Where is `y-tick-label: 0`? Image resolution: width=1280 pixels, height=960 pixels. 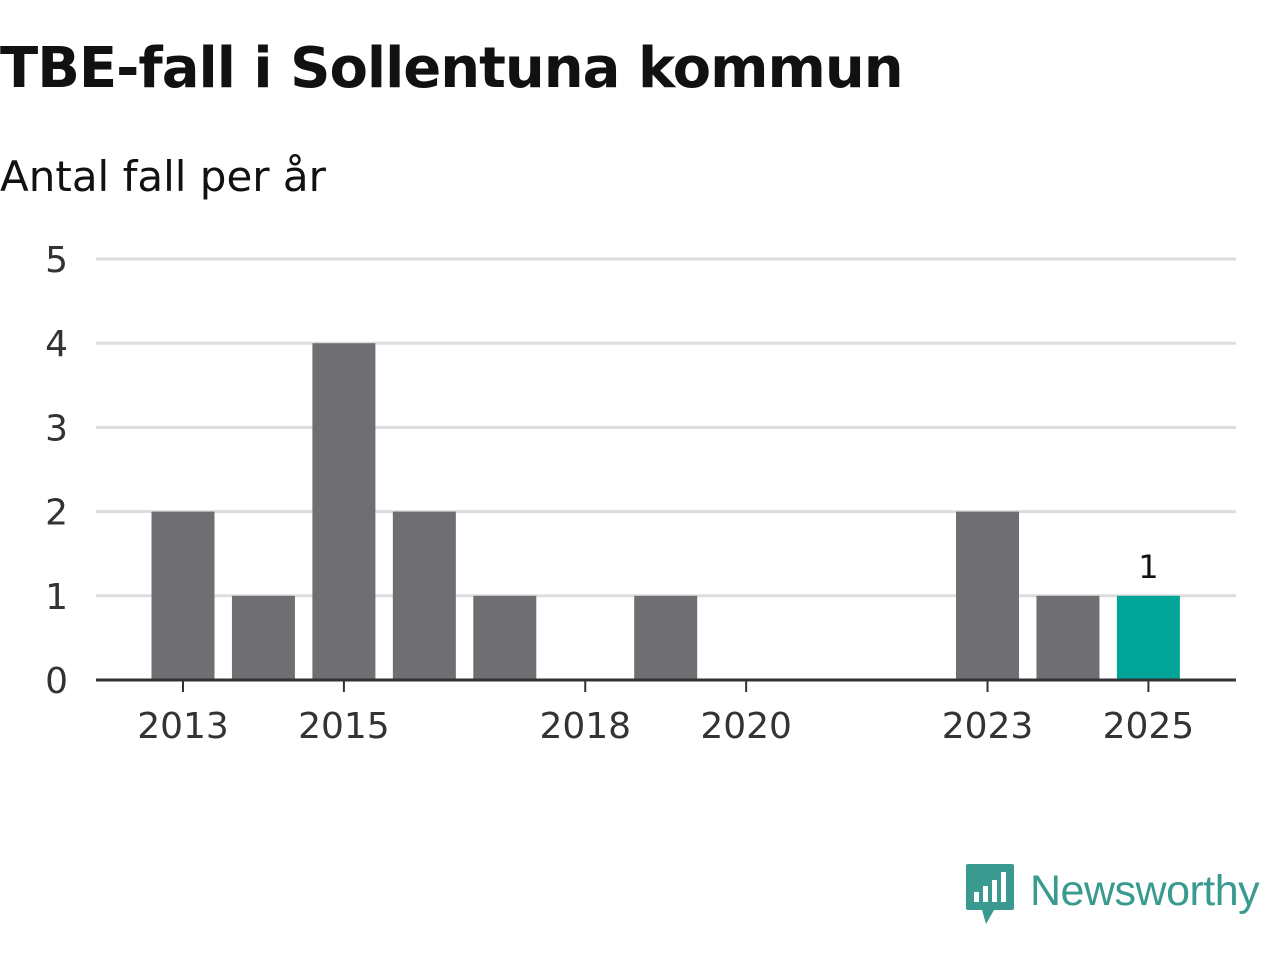
y-tick-label: 0 is located at coordinates (56, 681).